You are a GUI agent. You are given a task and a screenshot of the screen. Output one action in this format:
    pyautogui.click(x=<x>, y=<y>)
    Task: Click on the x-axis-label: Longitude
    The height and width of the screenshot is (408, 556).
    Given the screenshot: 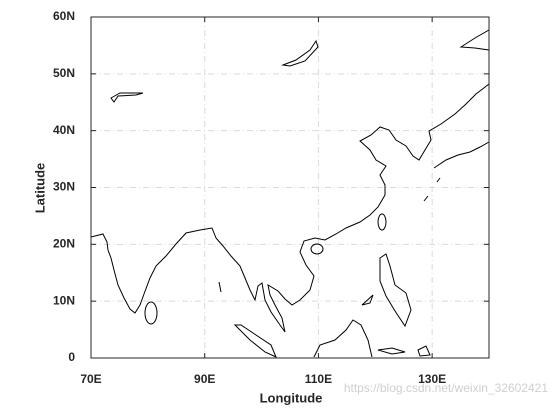 What is the action you would take?
    pyautogui.click(x=291, y=397)
    